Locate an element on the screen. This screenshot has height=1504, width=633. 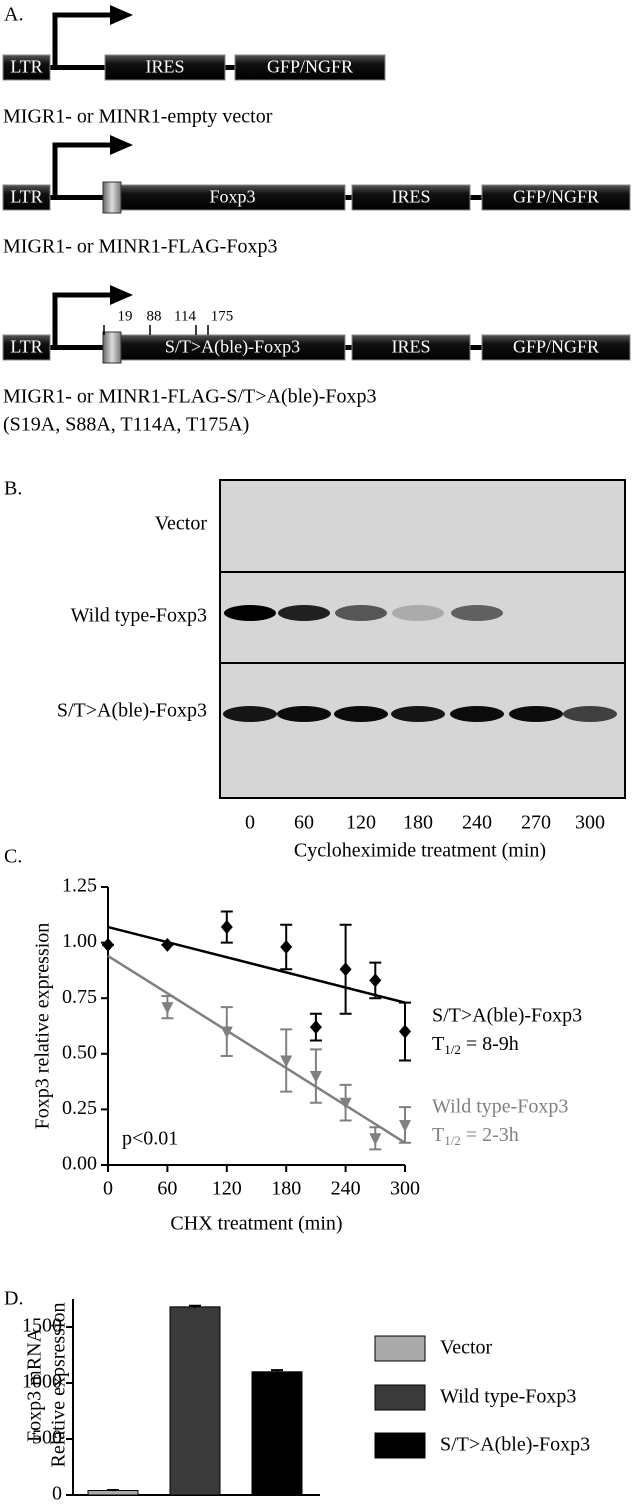
half-life: T1/2 = 8-9h is located at coordinates (475, 1045).